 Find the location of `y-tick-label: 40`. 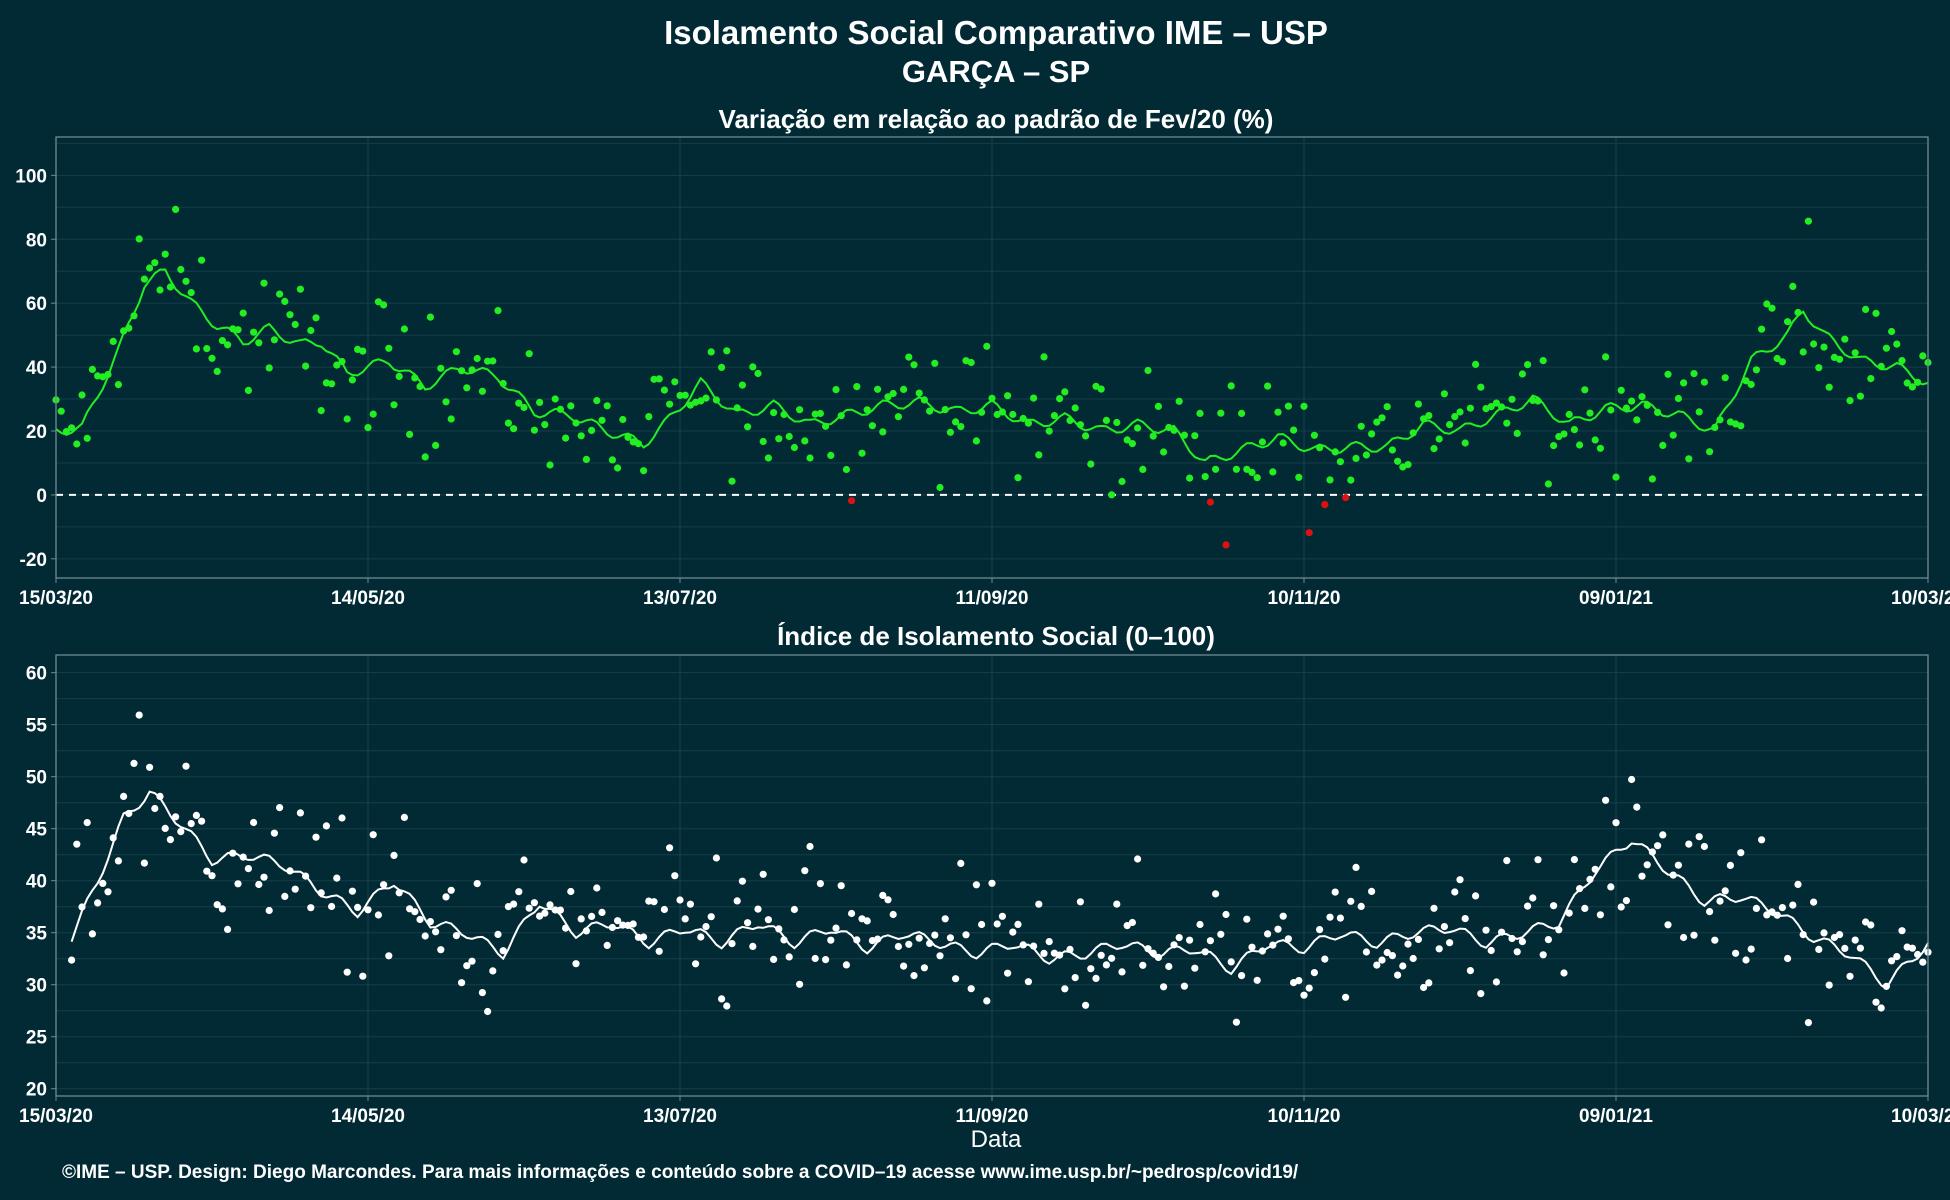

y-tick-label: 40 is located at coordinates (36, 368).